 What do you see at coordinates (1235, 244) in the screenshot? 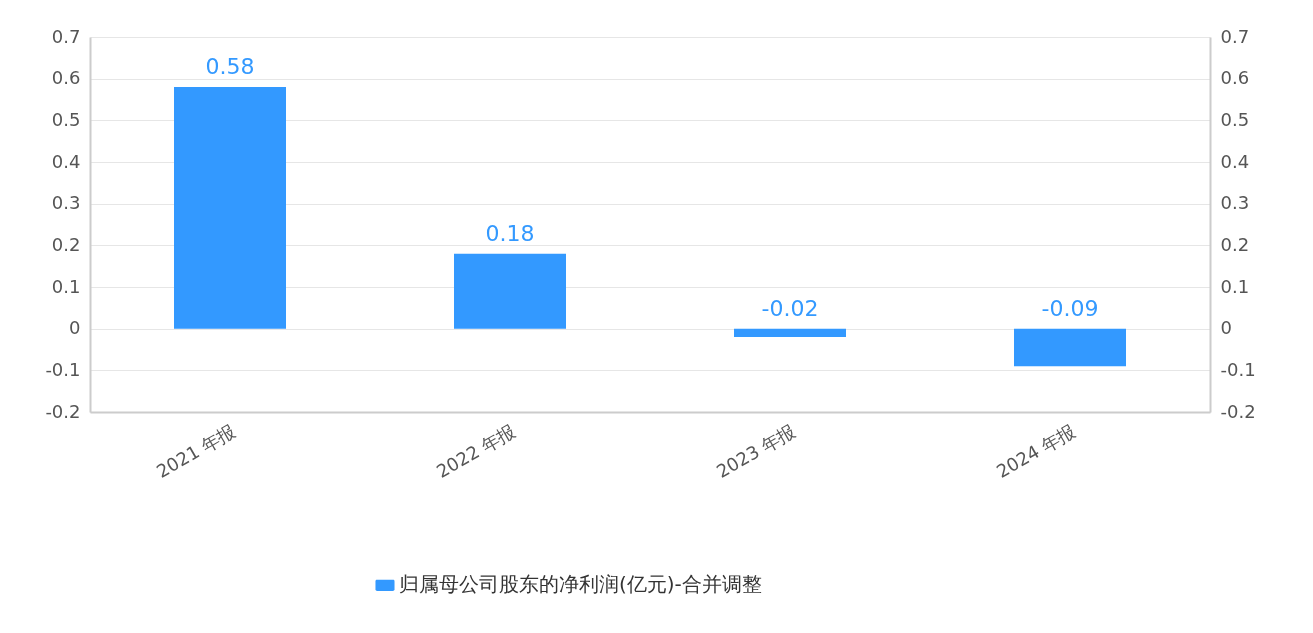
I see `y2-tick-label: 0.2` at bounding box center [1235, 244].